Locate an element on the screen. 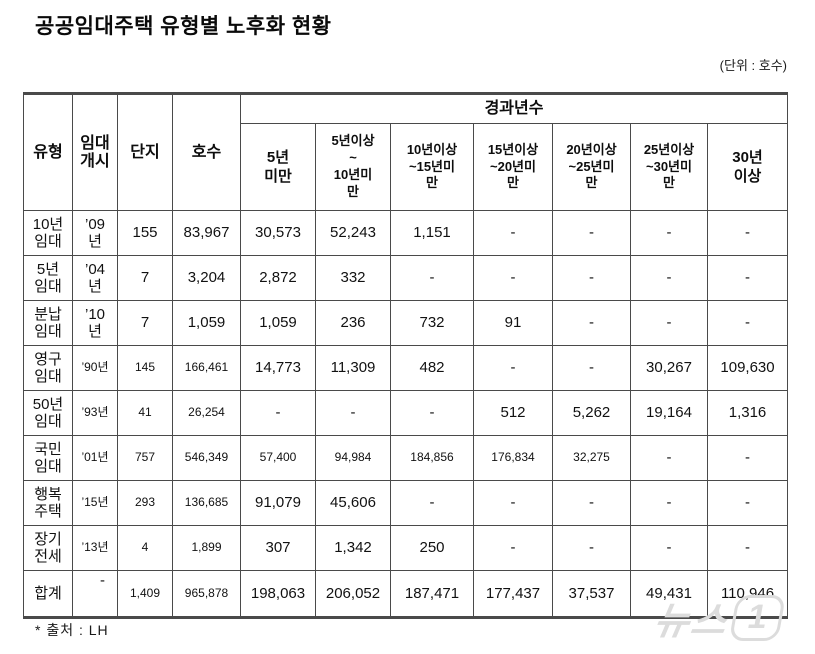 Image resolution: width=815 pixels, height=654 pixels. table-cell: 32,275 is located at coordinates (591, 458).